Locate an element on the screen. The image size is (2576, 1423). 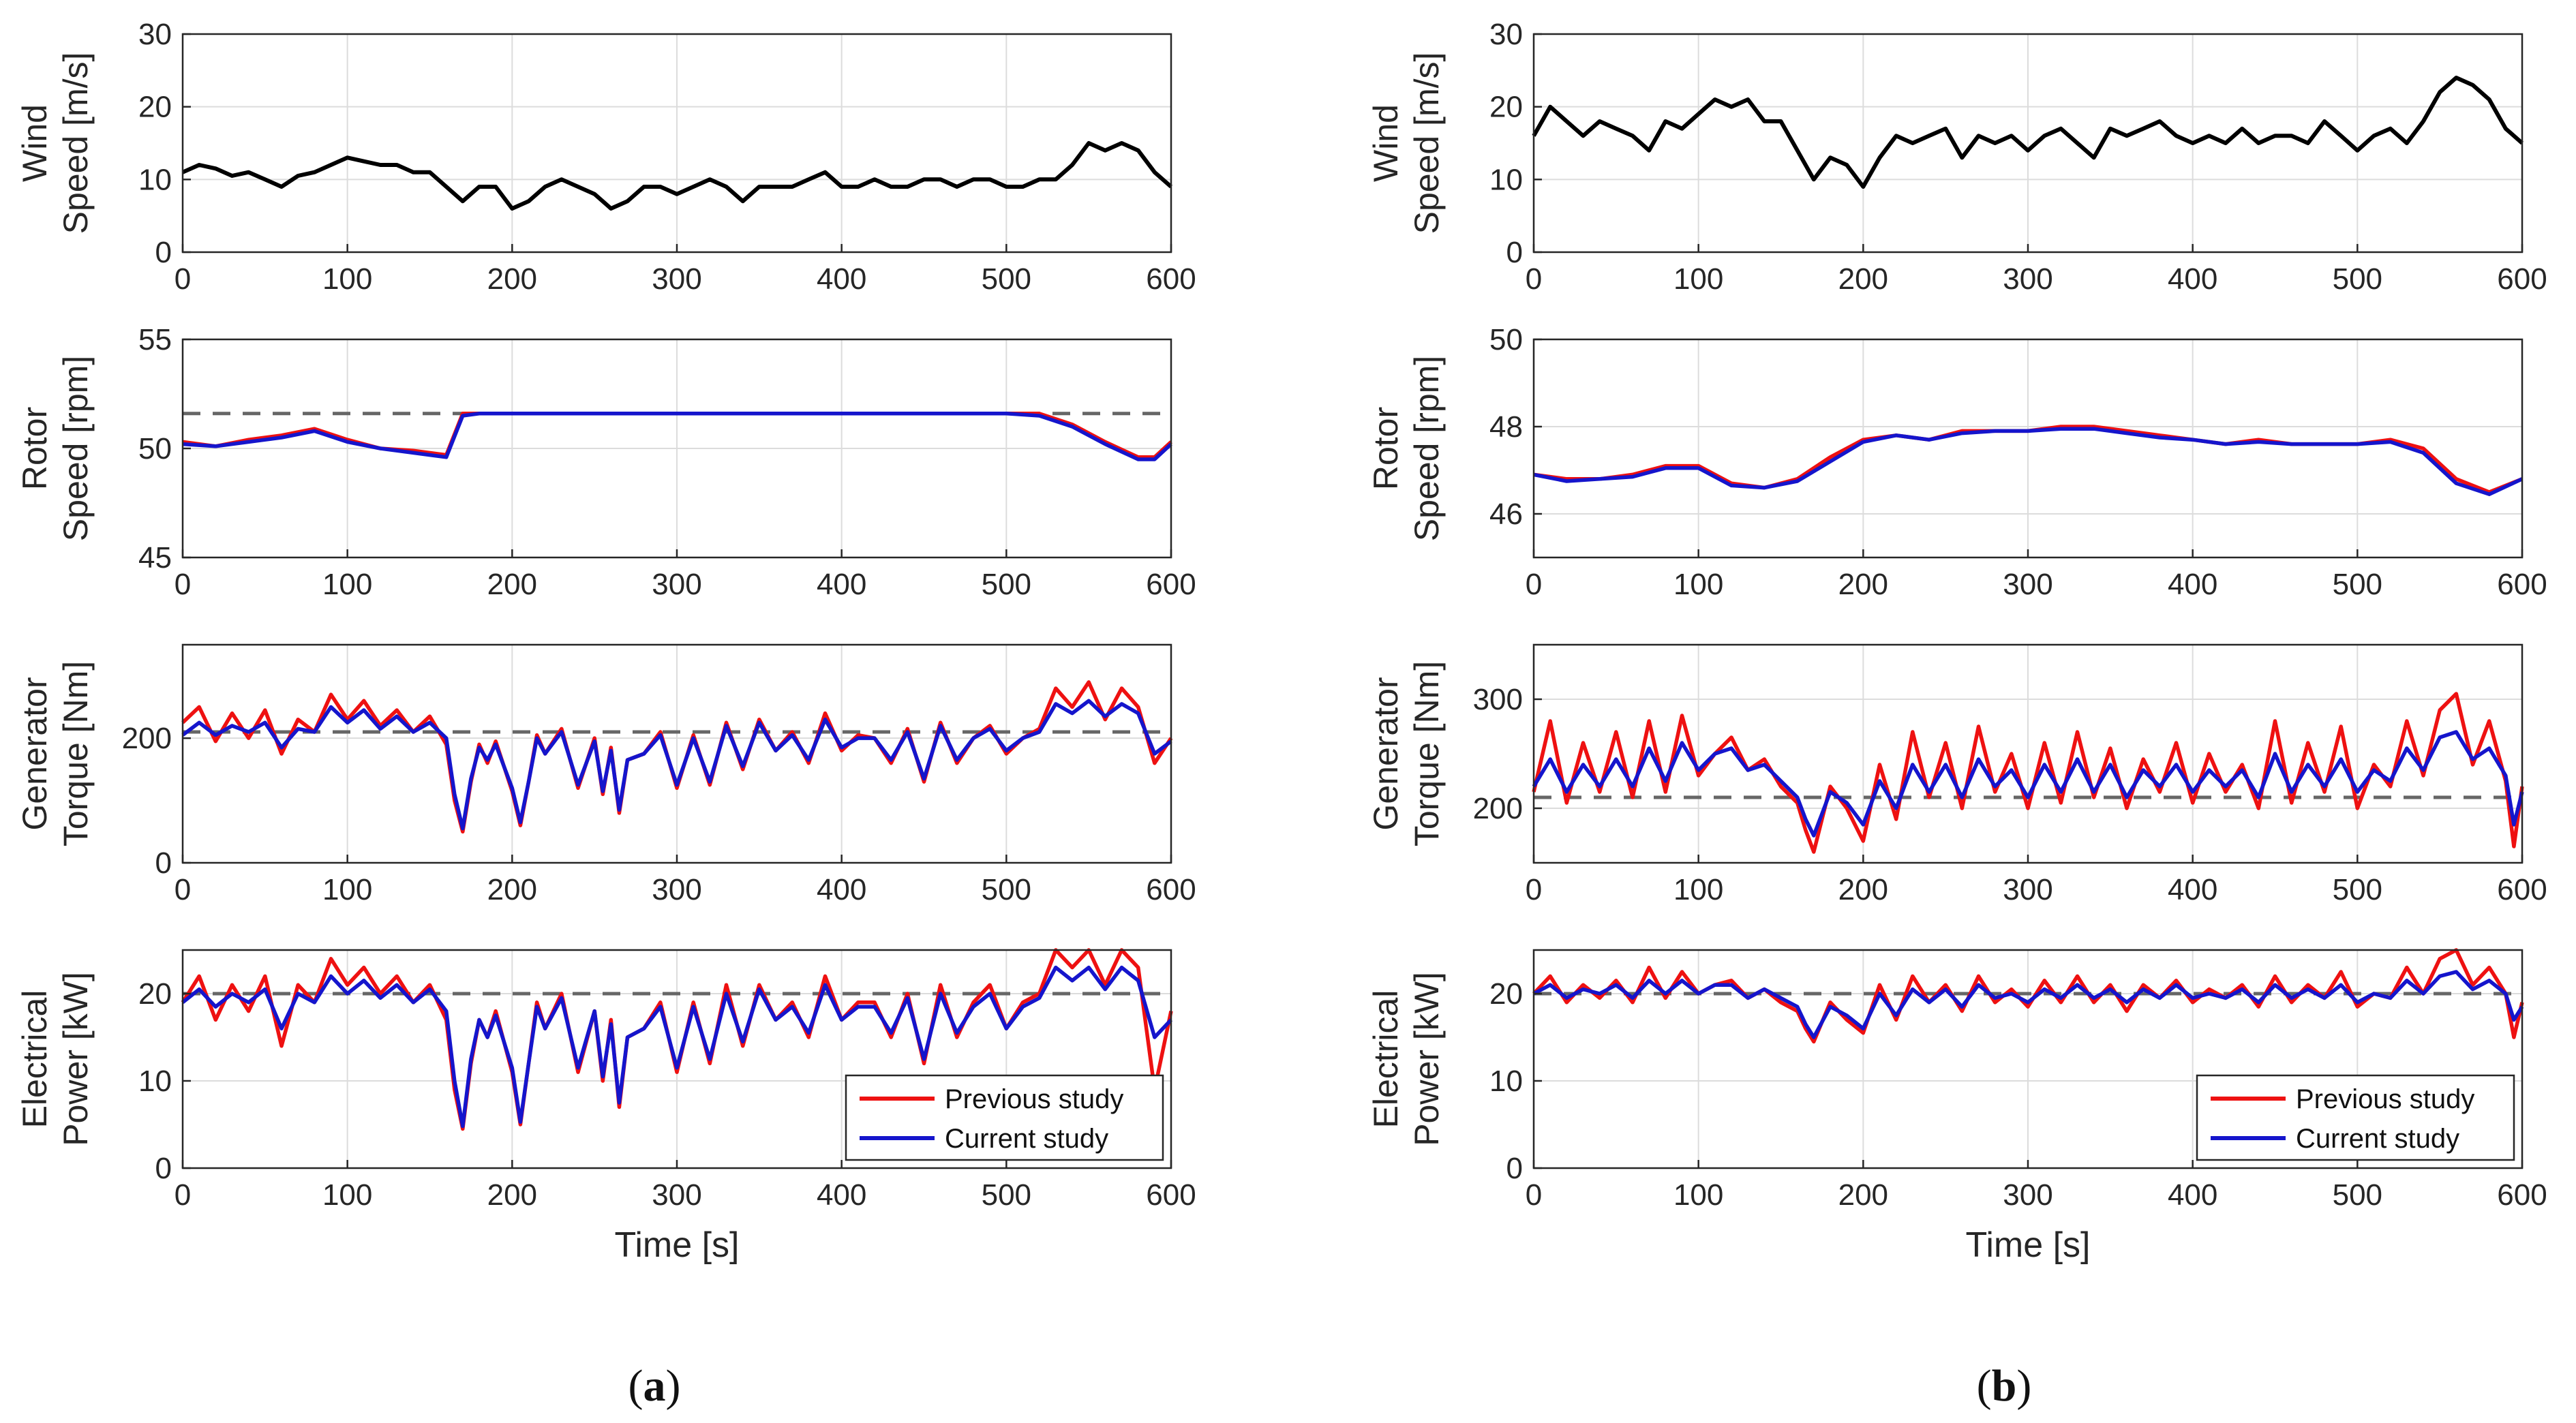
y-axis-label: Speed [rpm] is located at coordinates (76, 448).